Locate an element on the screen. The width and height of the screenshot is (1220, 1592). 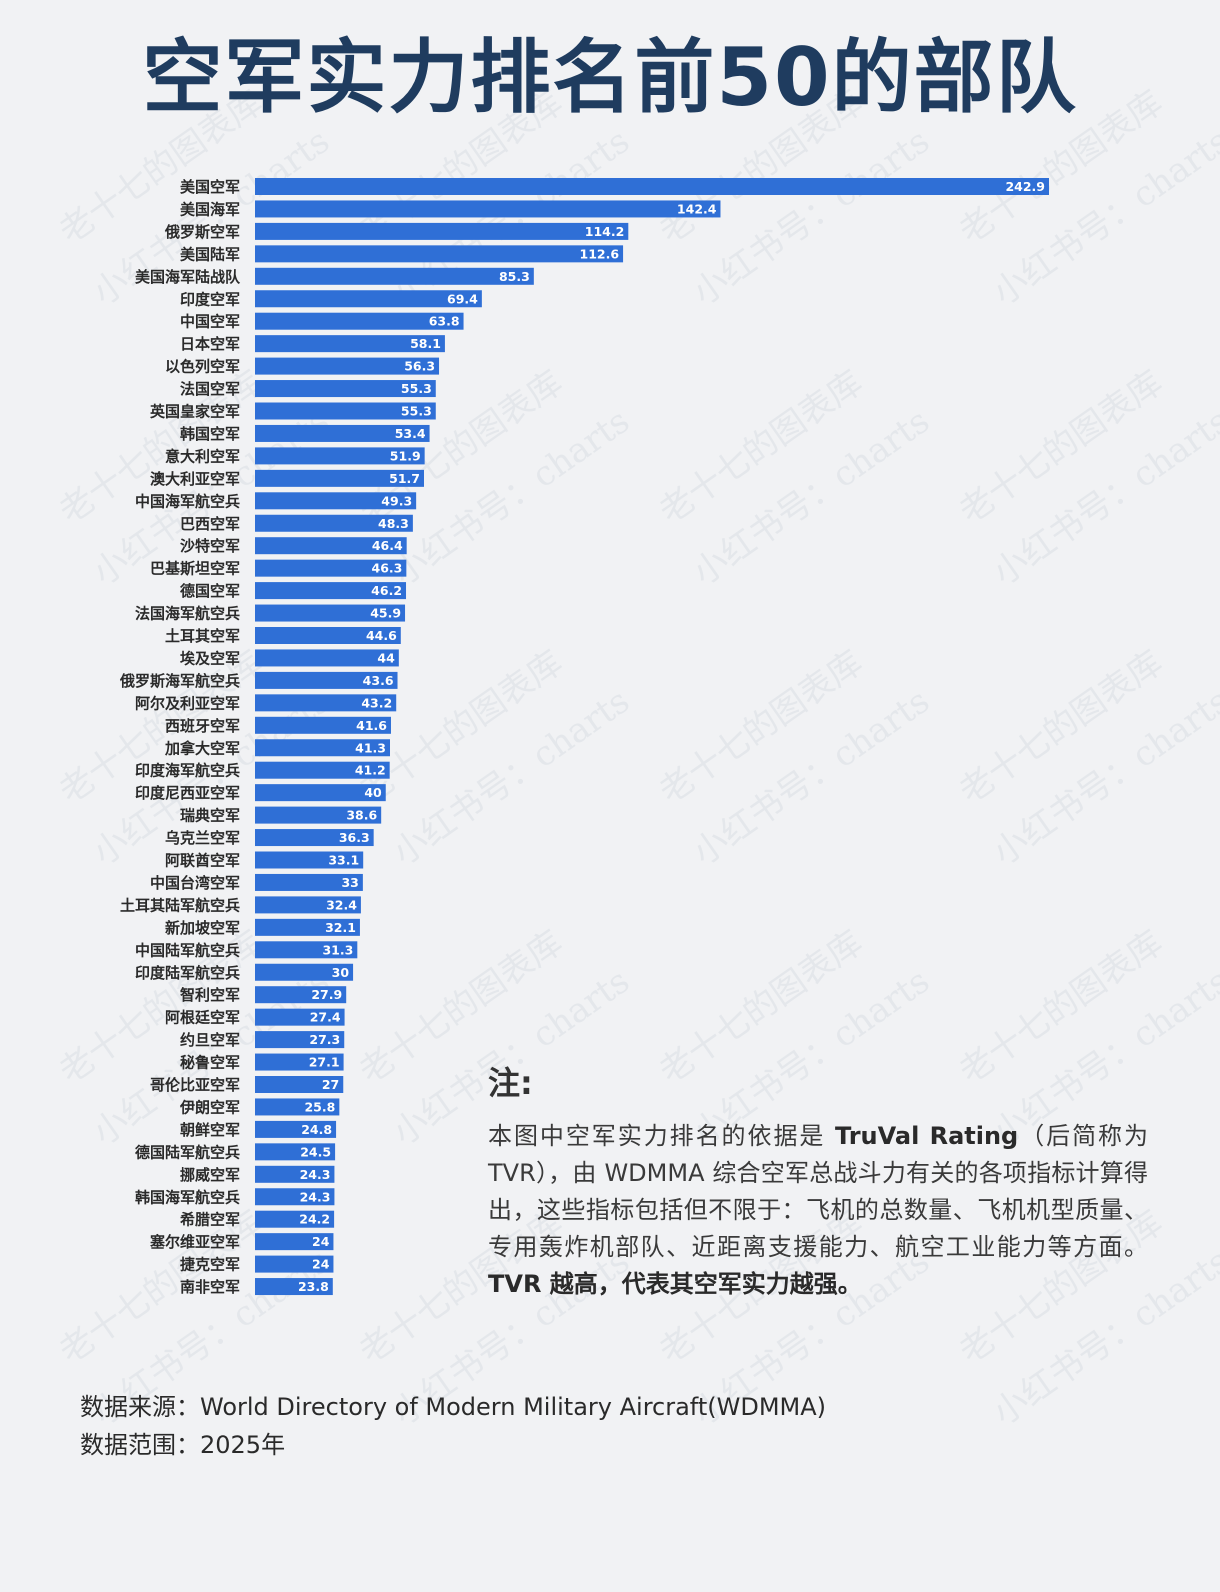
value-label: 40 is located at coordinates (373, 792).